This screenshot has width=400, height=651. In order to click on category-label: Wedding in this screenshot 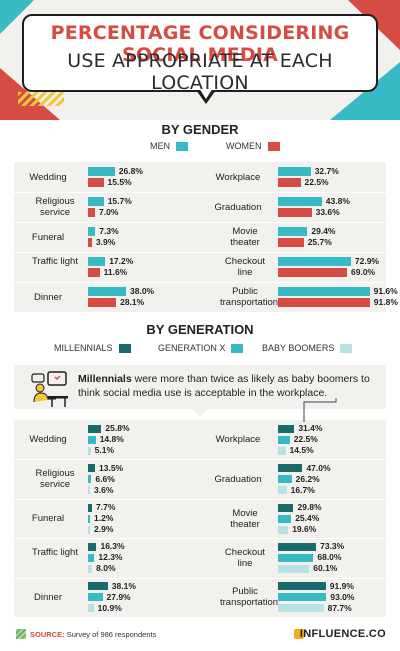, I will do `click(48, 177)`.